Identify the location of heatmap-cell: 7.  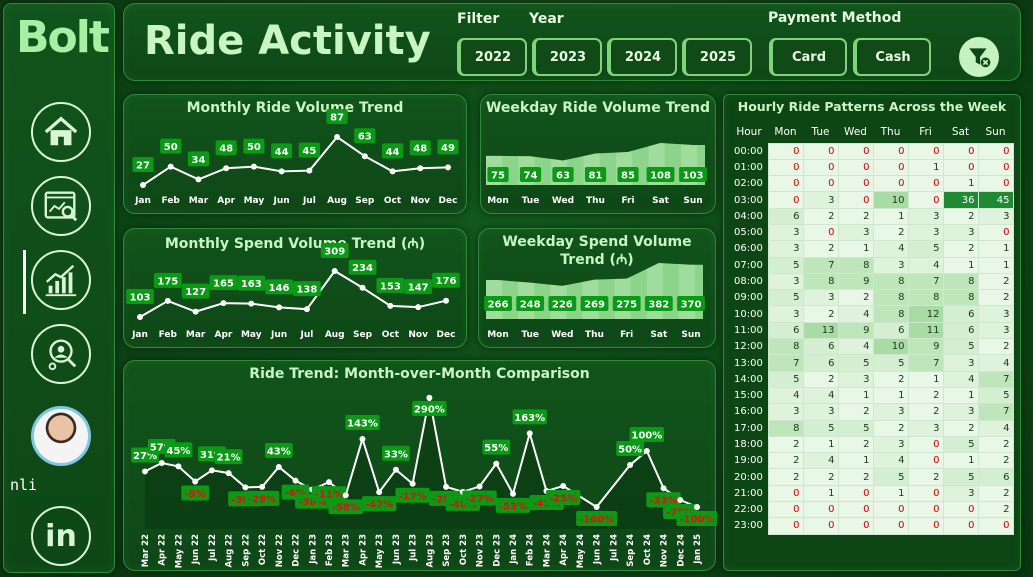
(925, 281).